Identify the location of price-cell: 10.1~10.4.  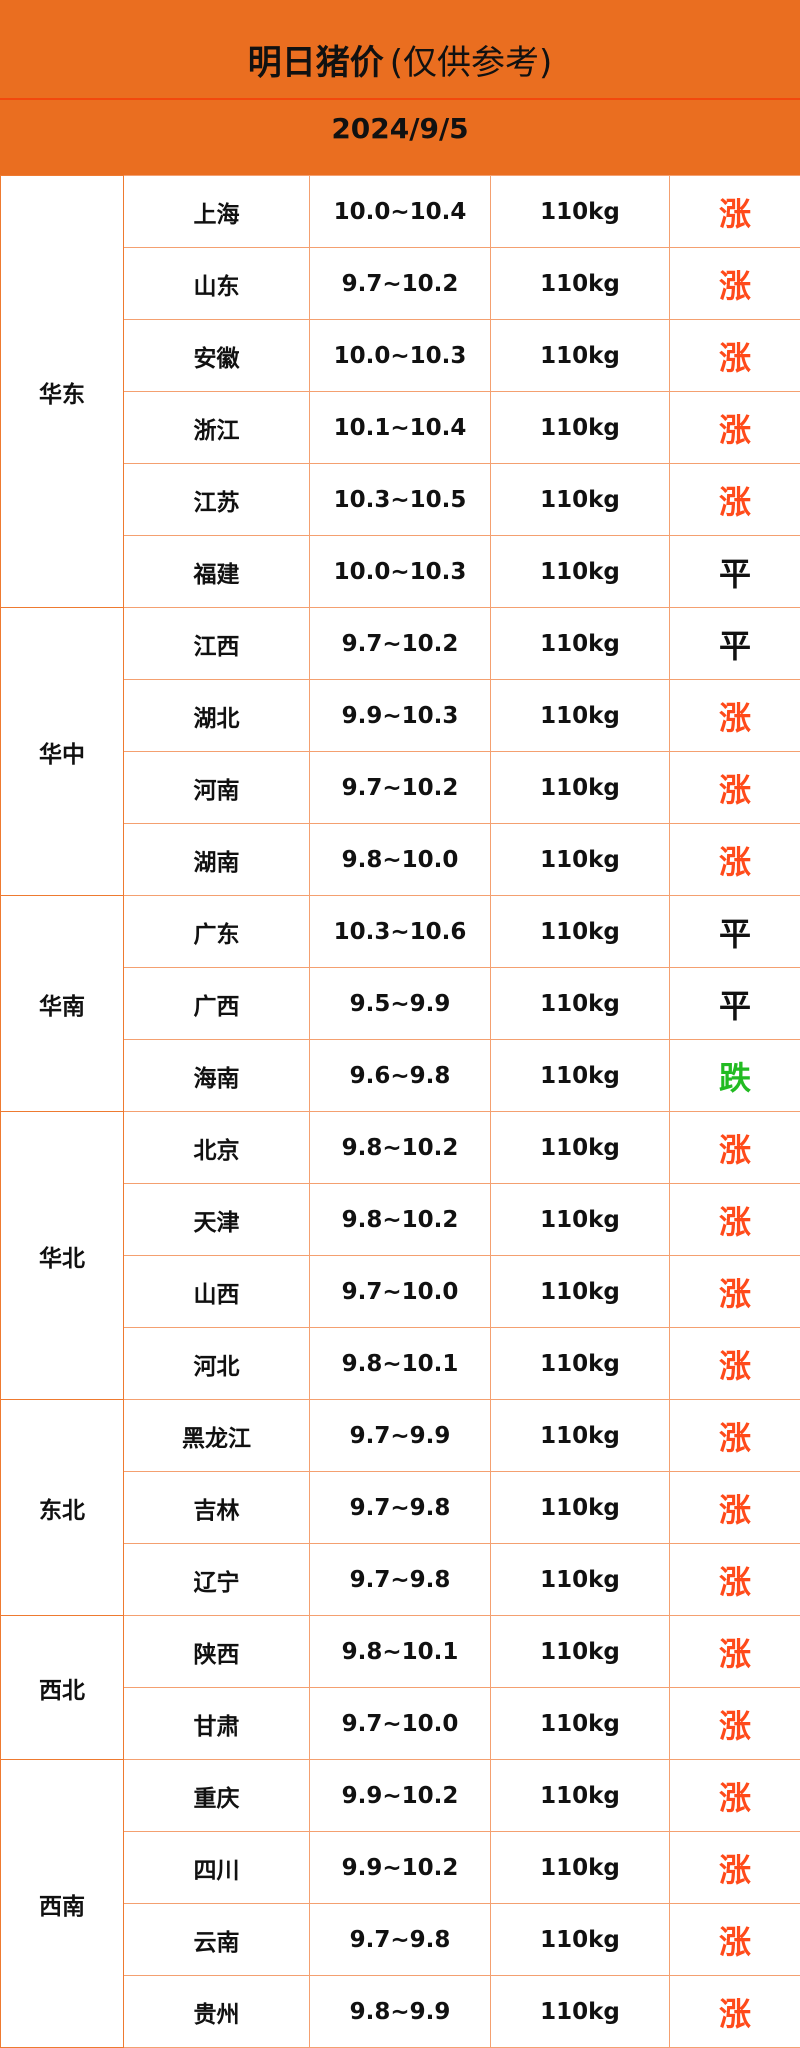
(400, 428).